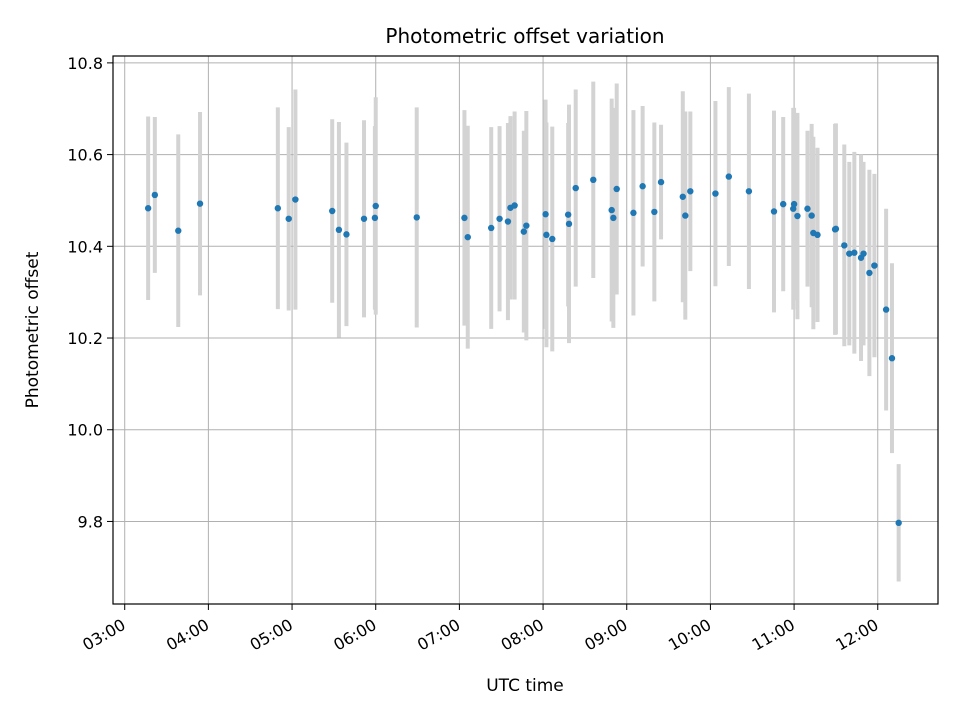 The height and width of the screenshot is (720, 960). Describe the element at coordinates (85, 430) in the screenshot. I see `y-tick-label: 10.0` at that location.